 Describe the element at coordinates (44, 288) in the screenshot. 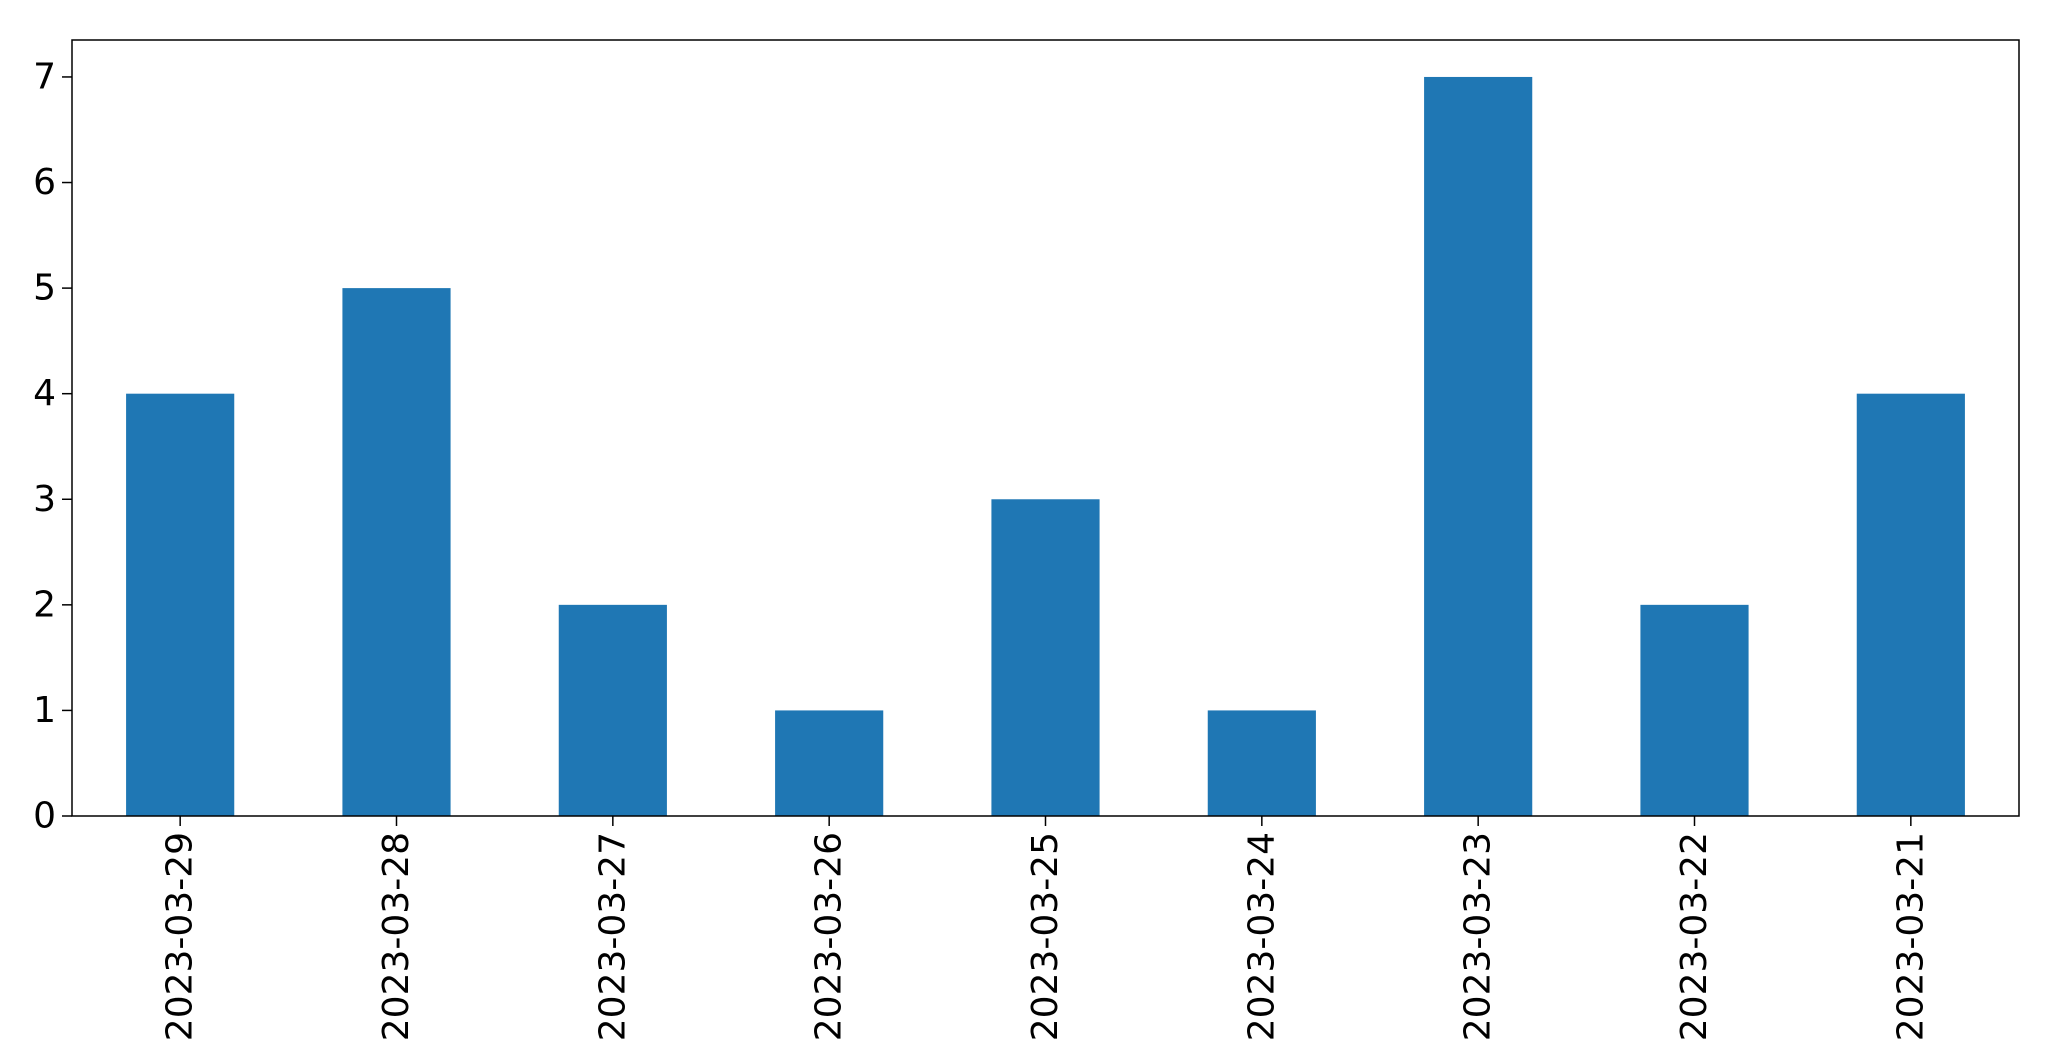

I see `y-tick-label: 5` at that location.